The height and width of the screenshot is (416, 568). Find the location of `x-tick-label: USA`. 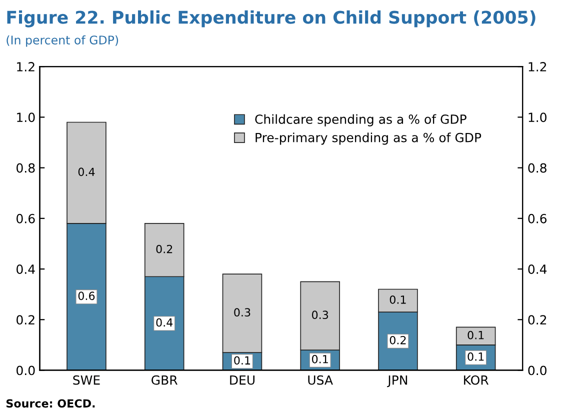

x-tick-label: USA is located at coordinates (320, 380).